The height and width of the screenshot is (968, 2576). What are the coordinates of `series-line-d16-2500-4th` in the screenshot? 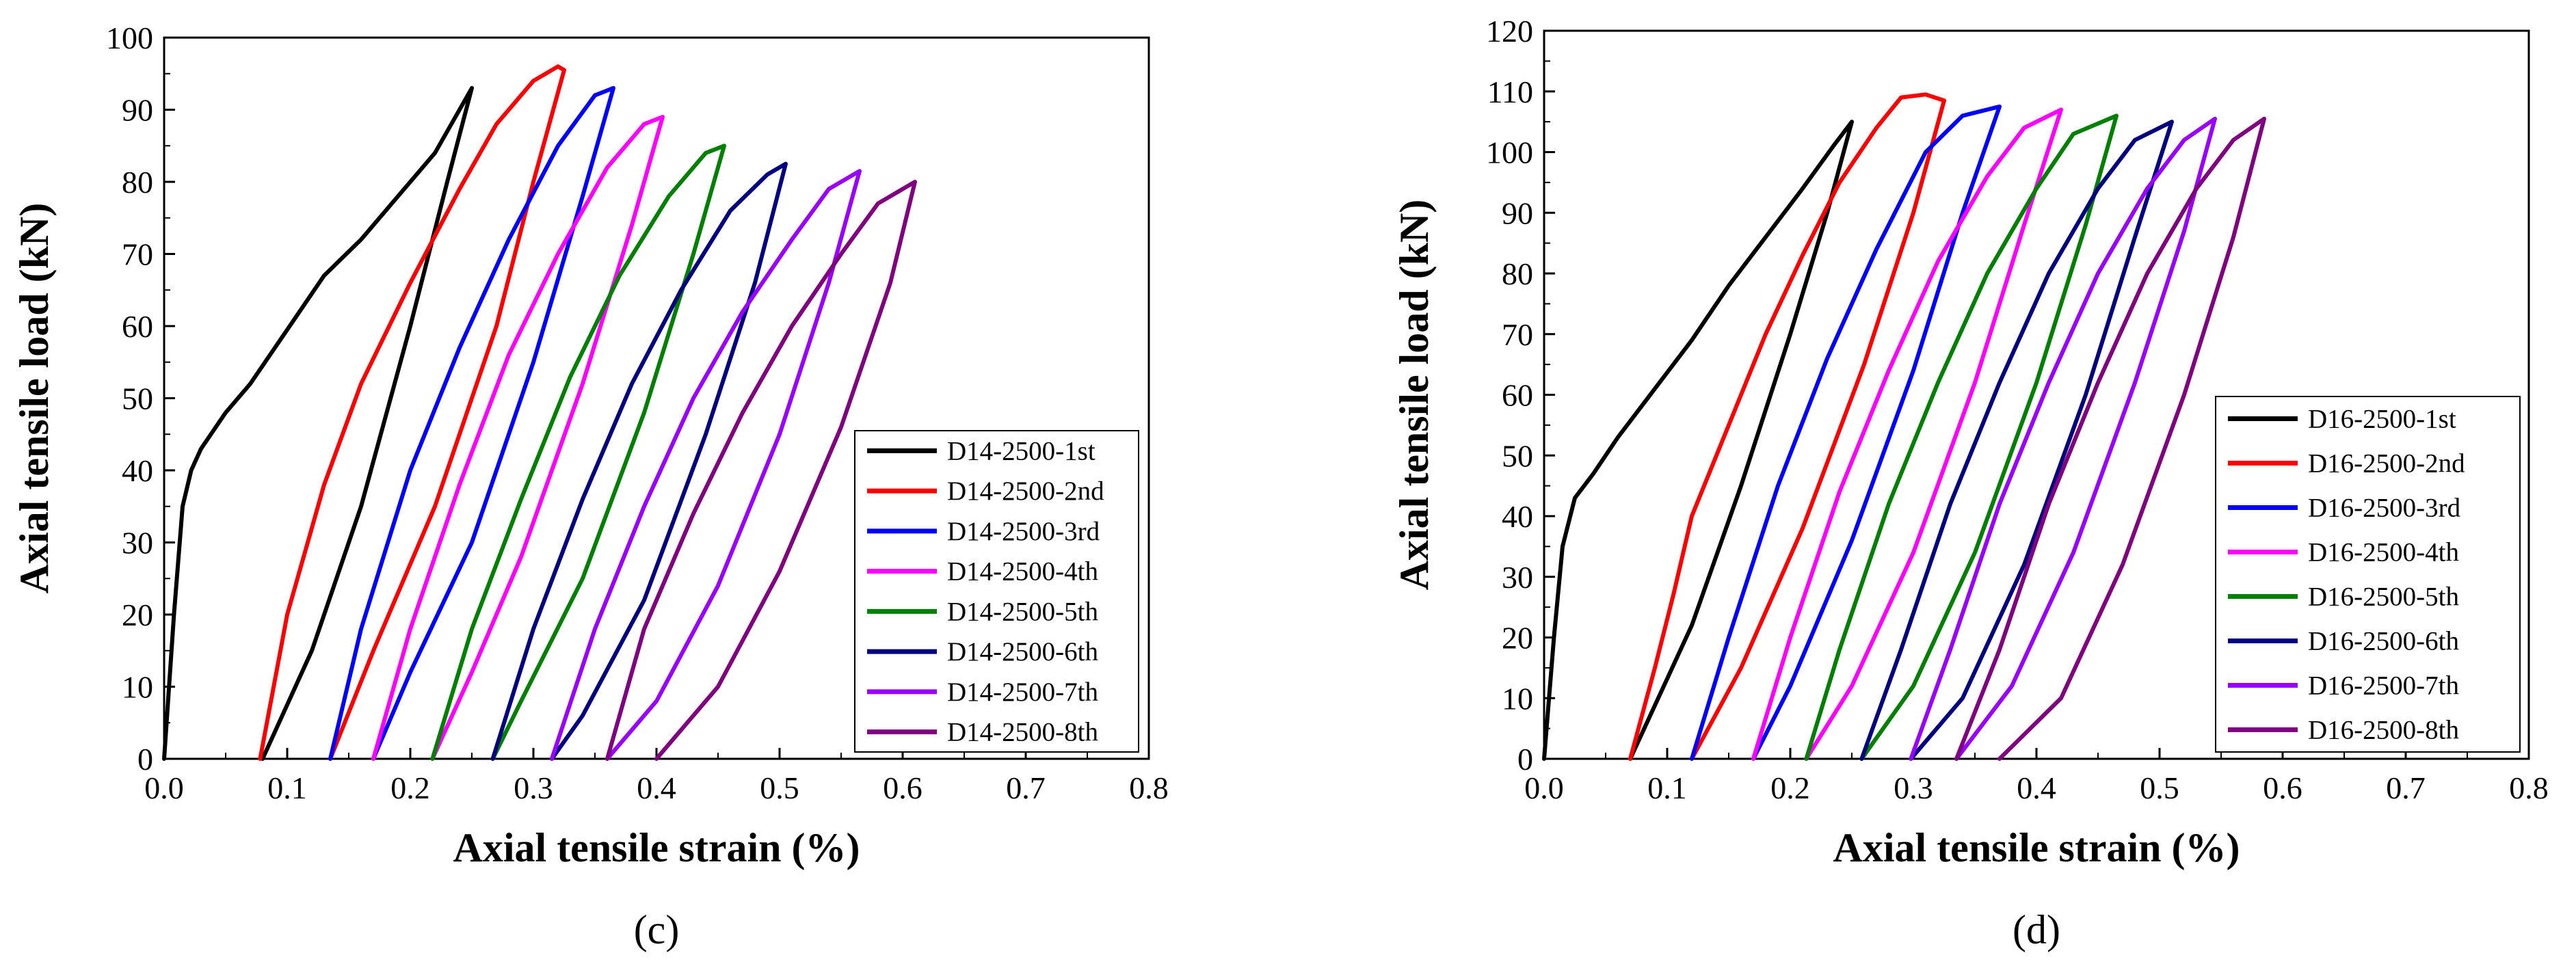 It's located at (1907, 434).